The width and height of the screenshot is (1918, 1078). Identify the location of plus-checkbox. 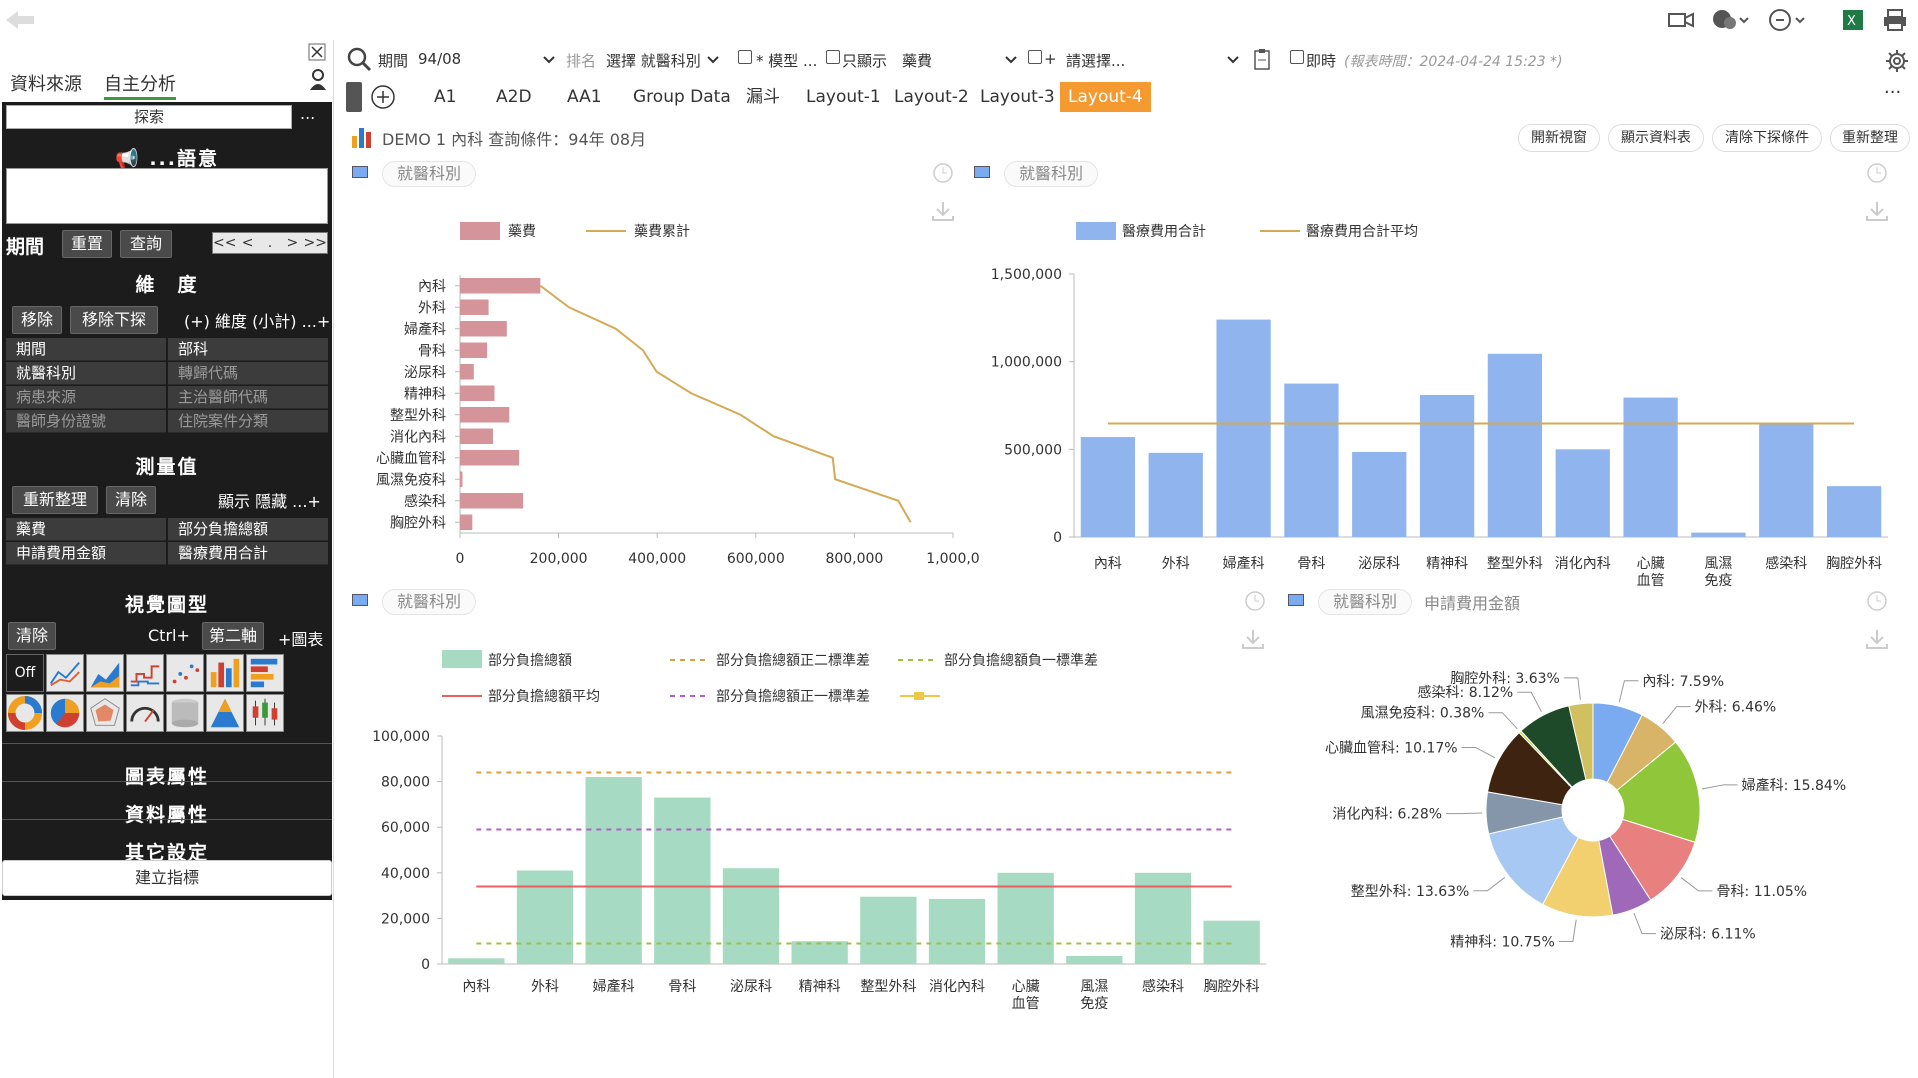
(1035, 57).